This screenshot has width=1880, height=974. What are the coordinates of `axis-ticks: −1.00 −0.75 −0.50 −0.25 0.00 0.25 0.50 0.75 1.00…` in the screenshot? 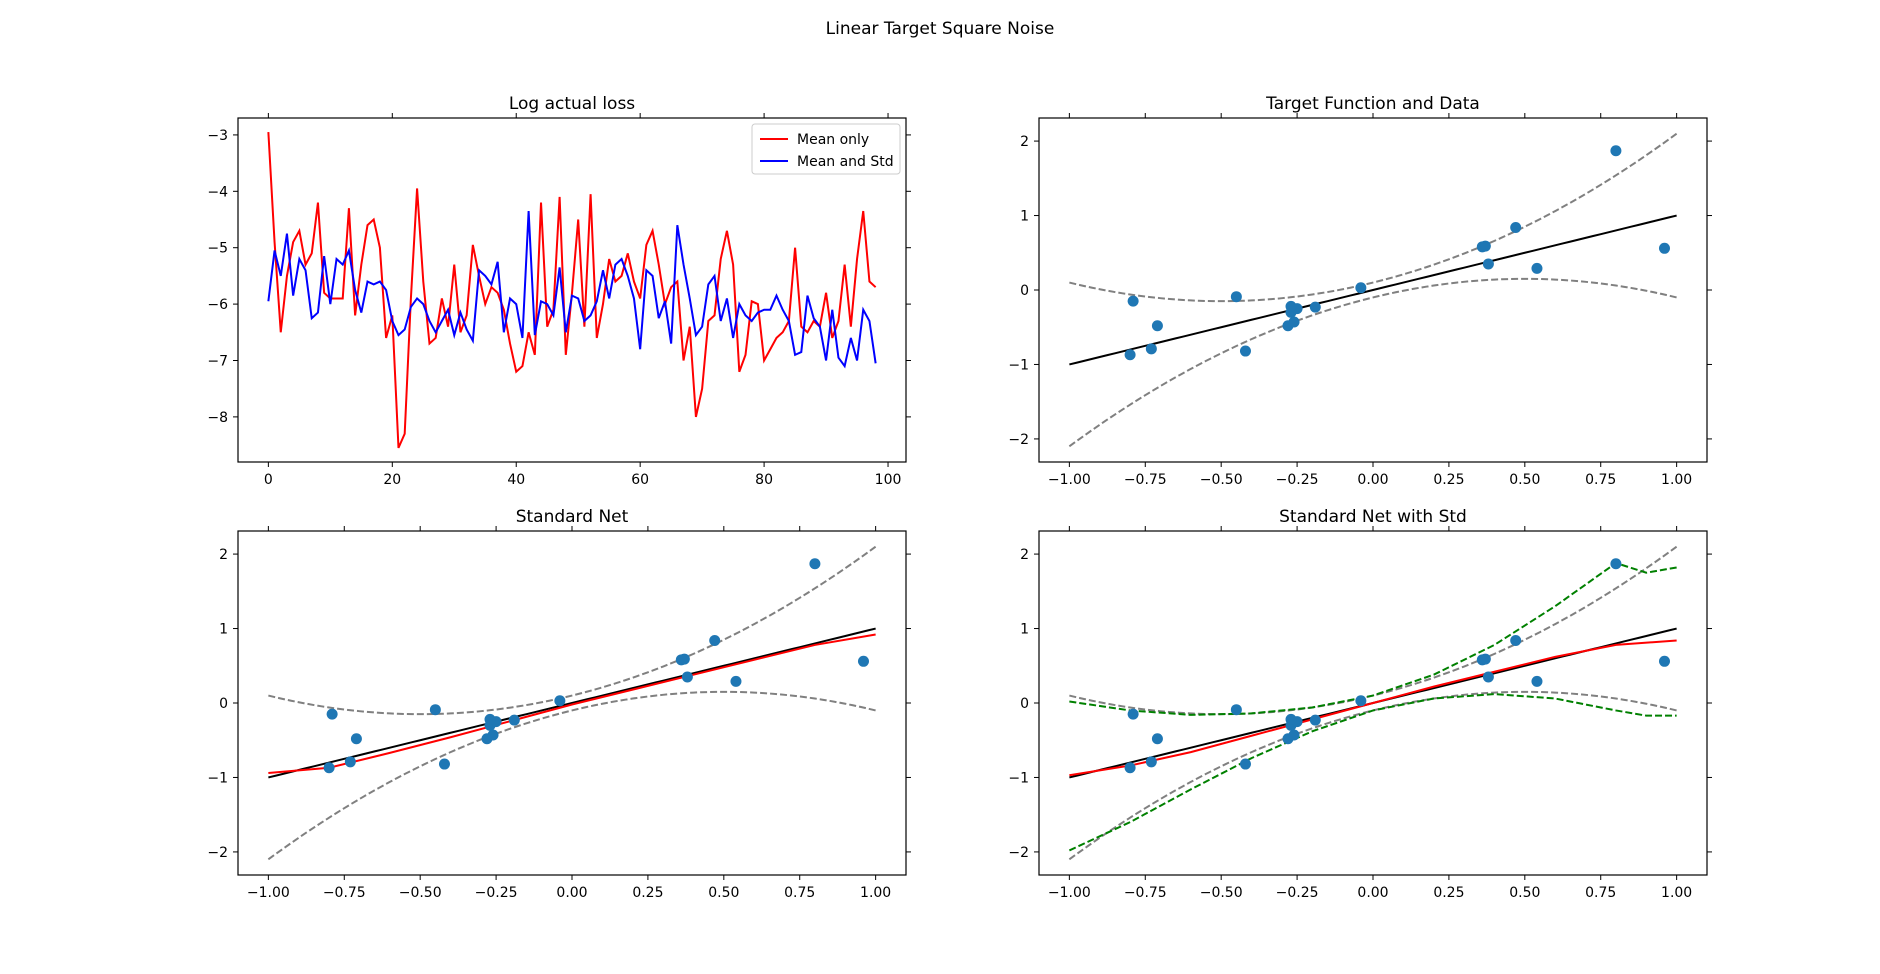 It's located at (1360, 713).